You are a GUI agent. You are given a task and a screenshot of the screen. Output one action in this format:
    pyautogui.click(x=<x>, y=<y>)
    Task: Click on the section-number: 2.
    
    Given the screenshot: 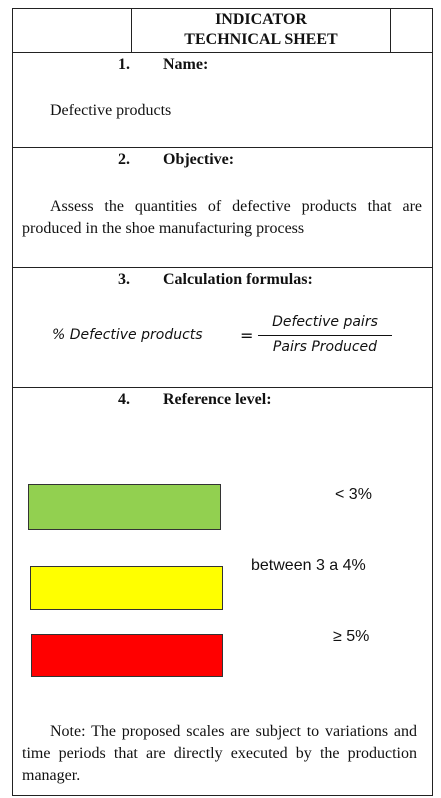 What is the action you would take?
    pyautogui.click(x=124, y=159)
    